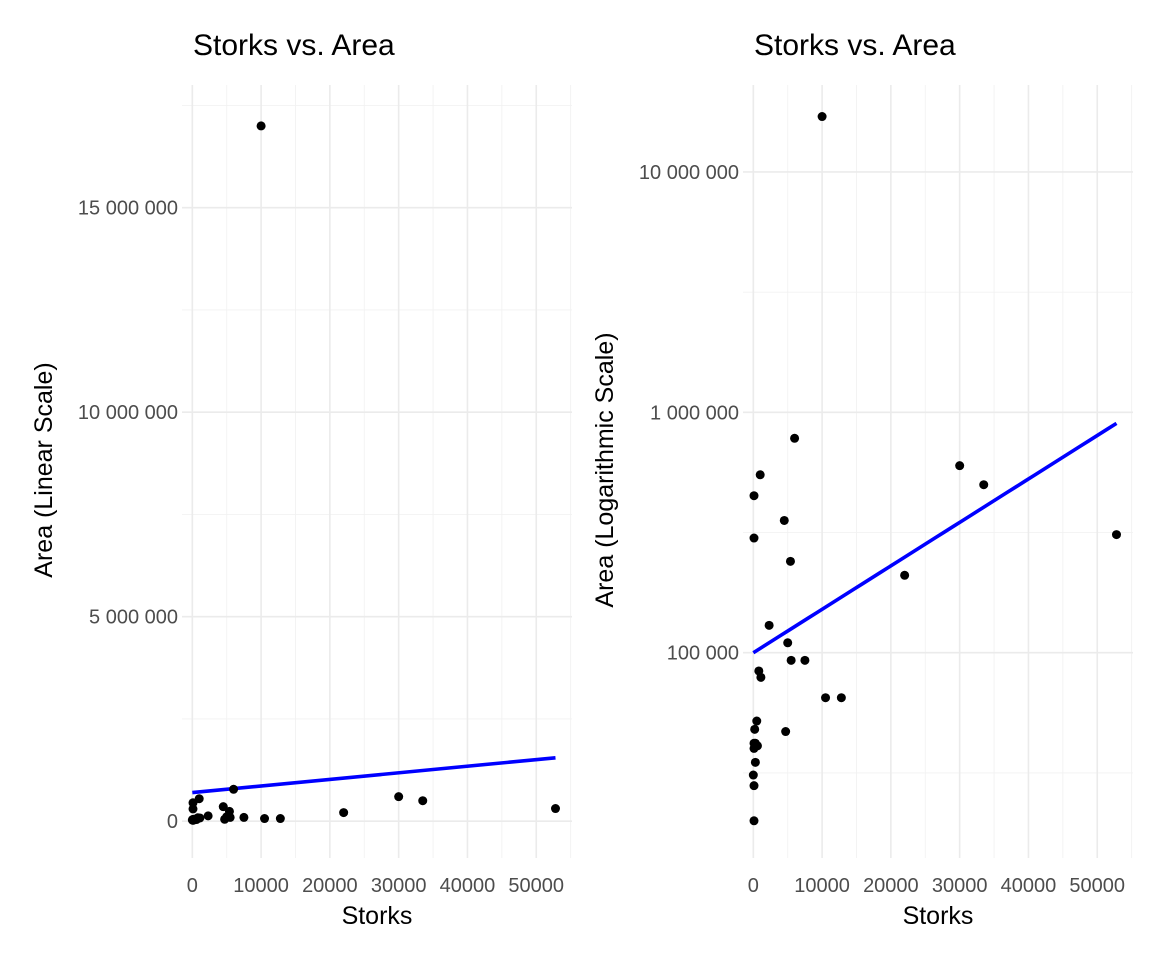 The image size is (1152, 960). What do you see at coordinates (377, 916) in the screenshot?
I see `x-axis-title-linear: Storks` at bounding box center [377, 916].